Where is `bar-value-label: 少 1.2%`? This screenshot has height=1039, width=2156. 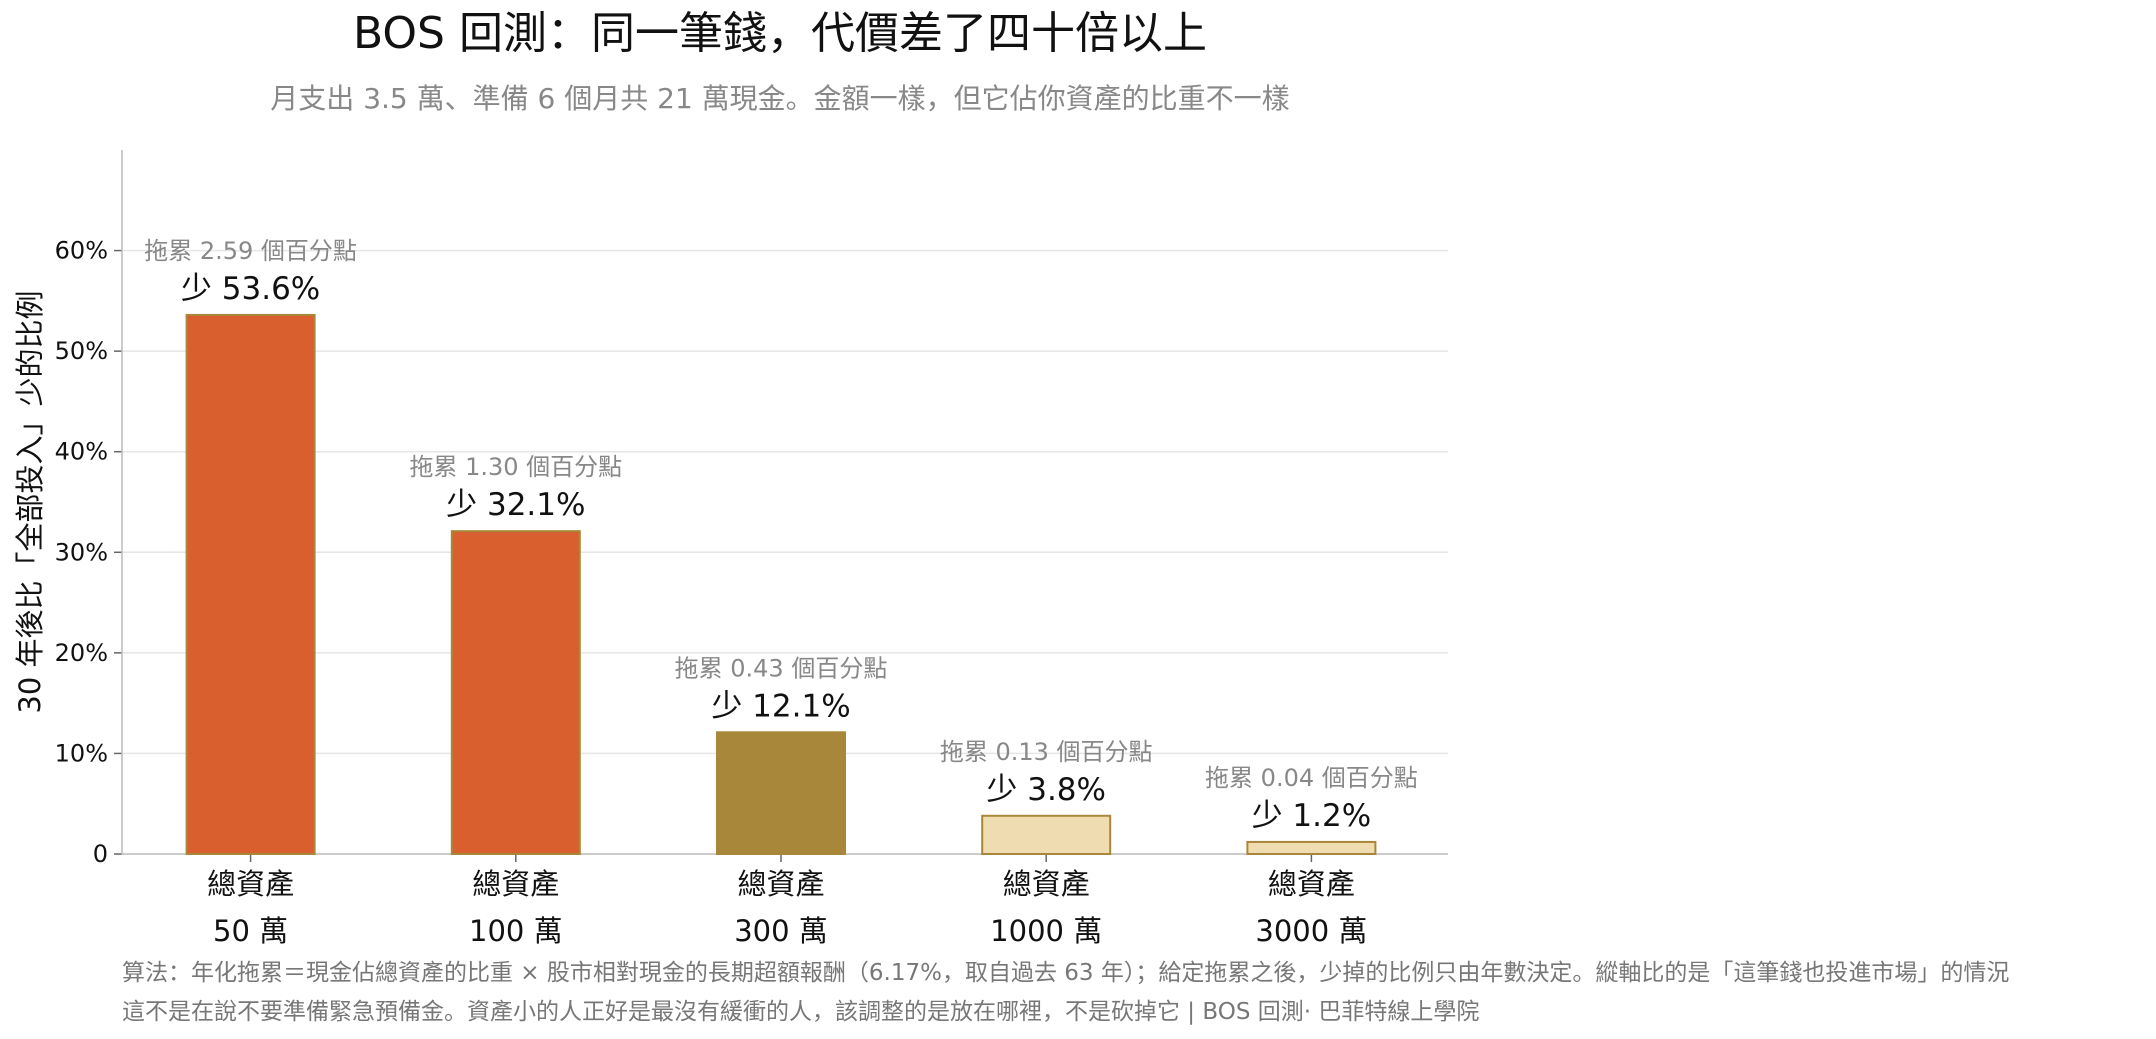
bar-value-label: 少 1.2% is located at coordinates (1312, 816).